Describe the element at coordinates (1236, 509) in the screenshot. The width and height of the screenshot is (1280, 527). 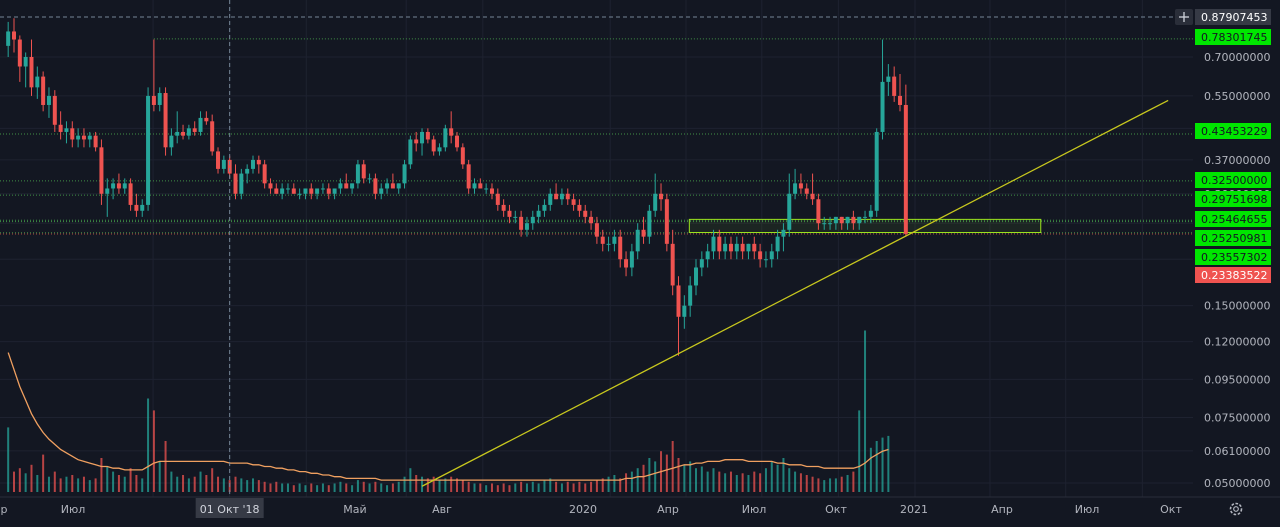
I see `gear-icon` at that location.